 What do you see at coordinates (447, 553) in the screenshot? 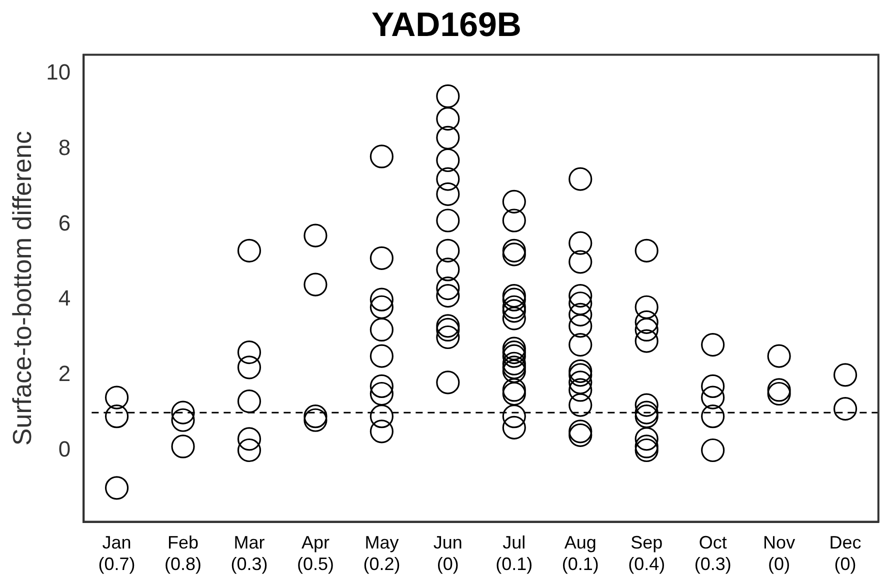
I see `x-tick-label: Jun (0)` at bounding box center [447, 553].